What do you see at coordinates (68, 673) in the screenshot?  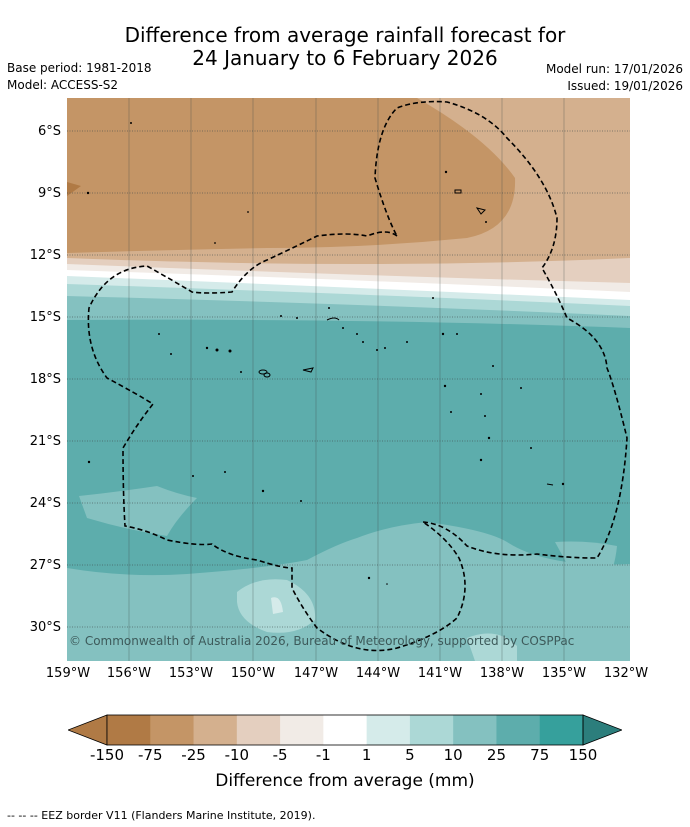 I see `lon-label-159w: 159°W` at bounding box center [68, 673].